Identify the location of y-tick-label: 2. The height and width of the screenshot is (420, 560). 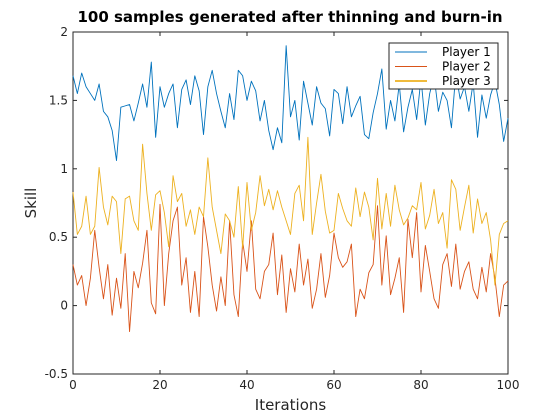
(64, 32).